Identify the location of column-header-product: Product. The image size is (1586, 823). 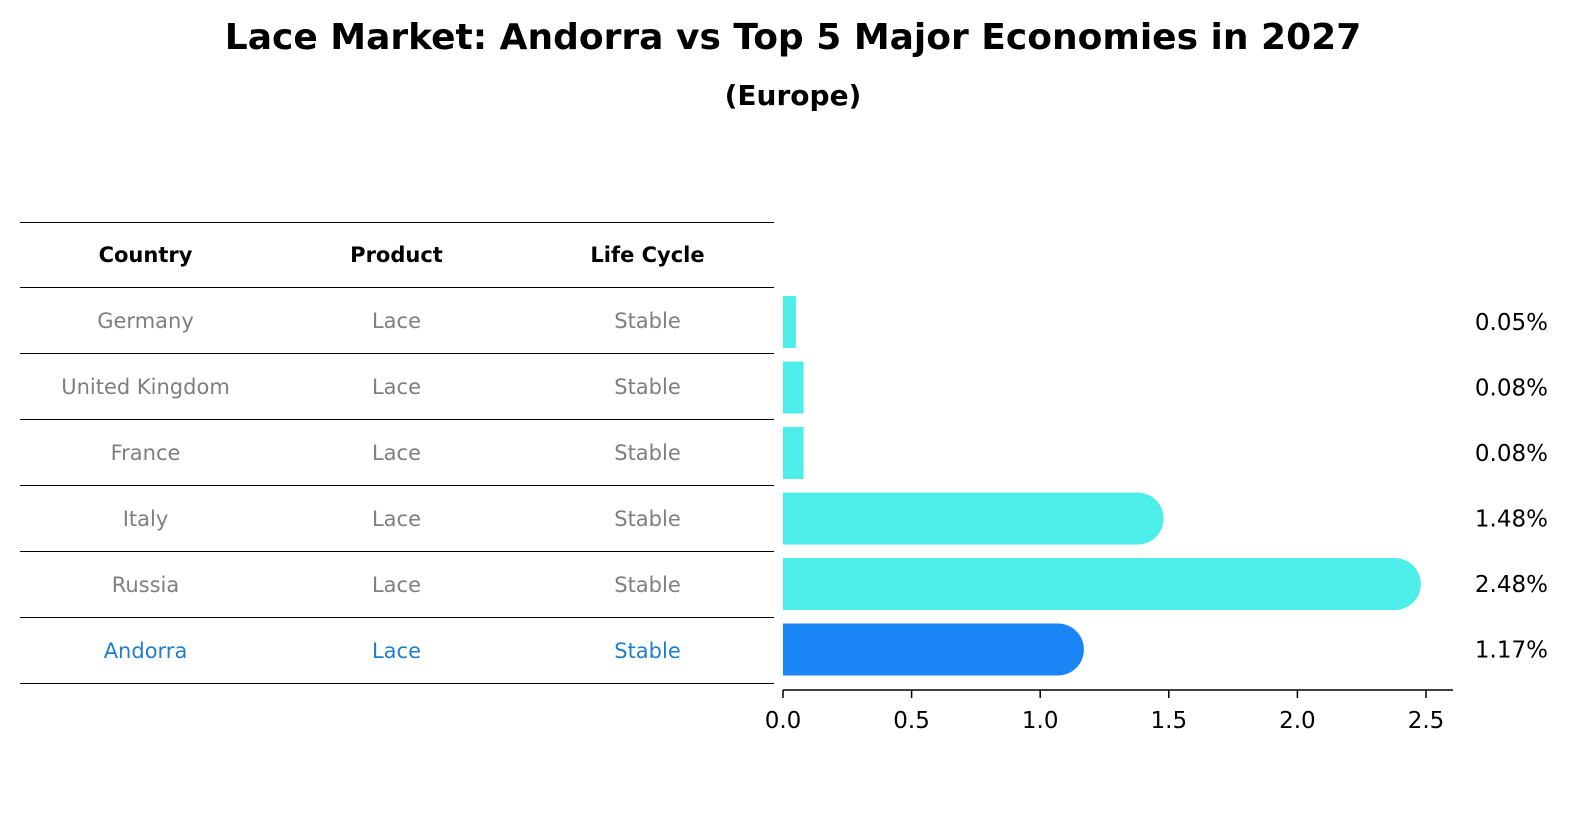
(396, 255).